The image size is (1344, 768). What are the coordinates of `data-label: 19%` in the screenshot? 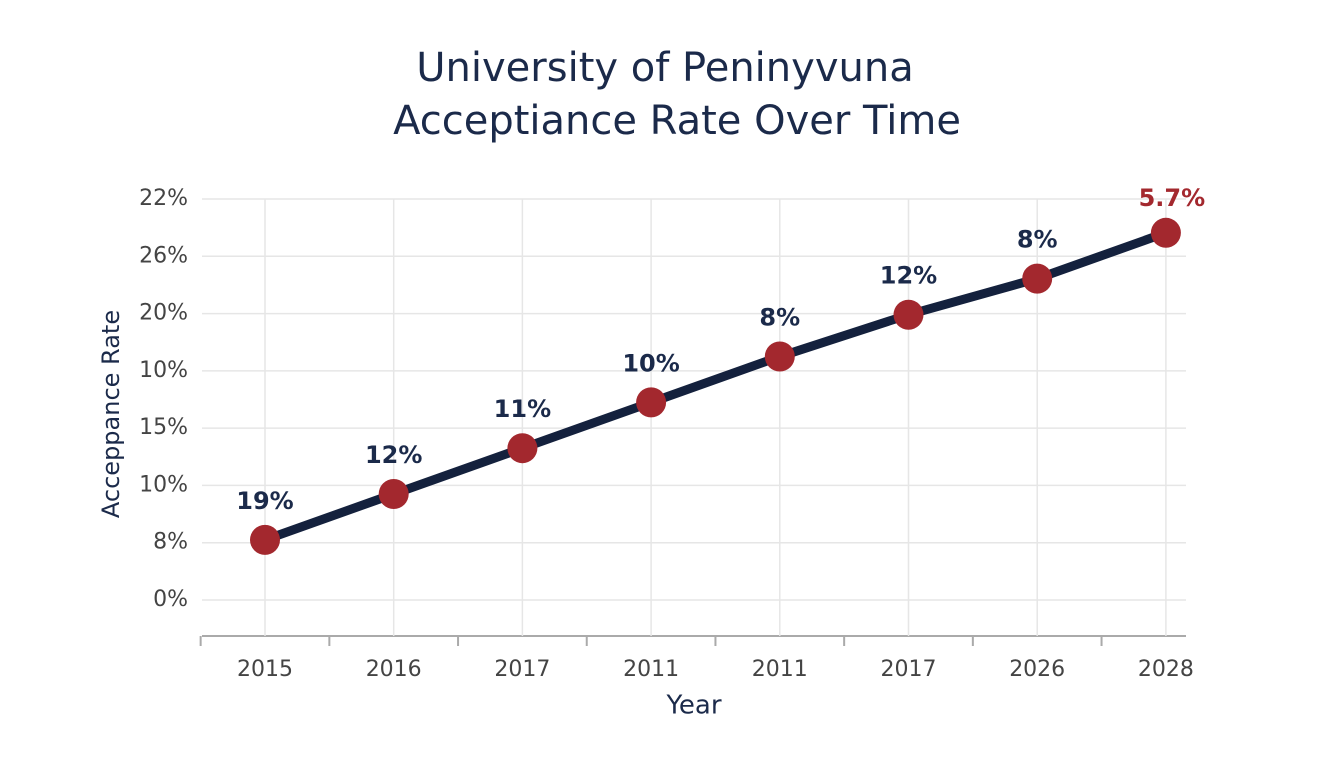 It's located at (264, 501).